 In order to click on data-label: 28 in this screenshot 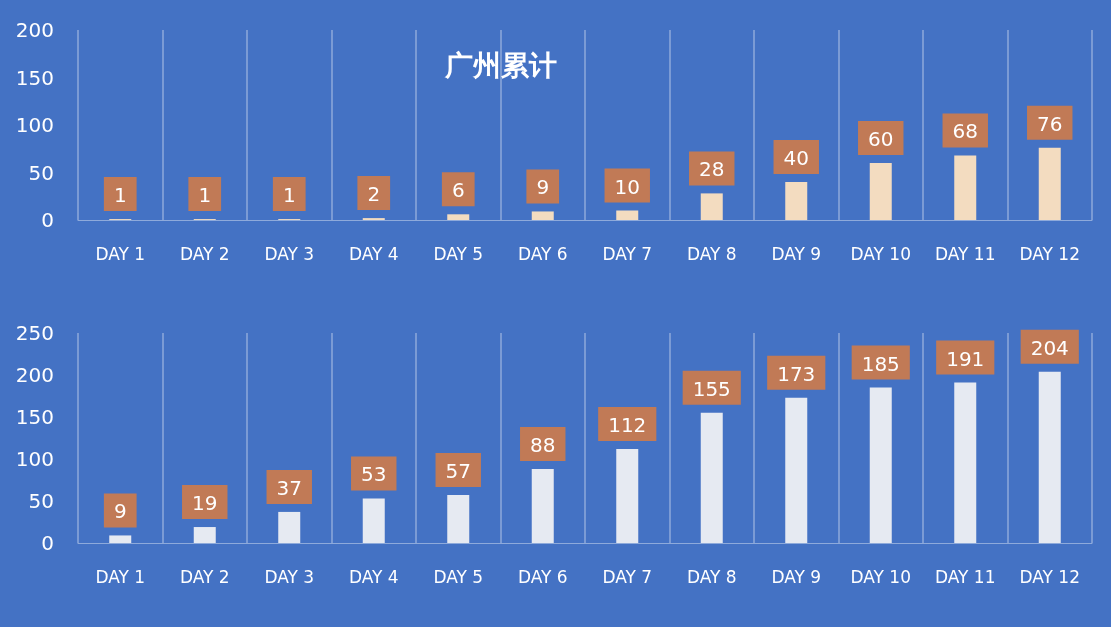, I will do `click(712, 169)`.